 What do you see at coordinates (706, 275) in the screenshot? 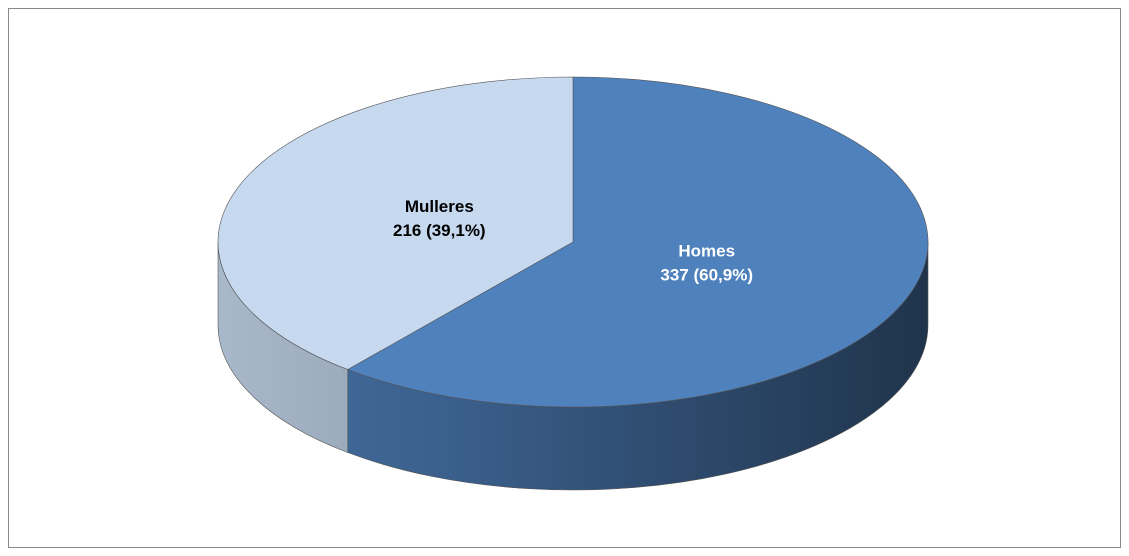
I see `slice-value-label: 337 (60,9%)` at bounding box center [706, 275].